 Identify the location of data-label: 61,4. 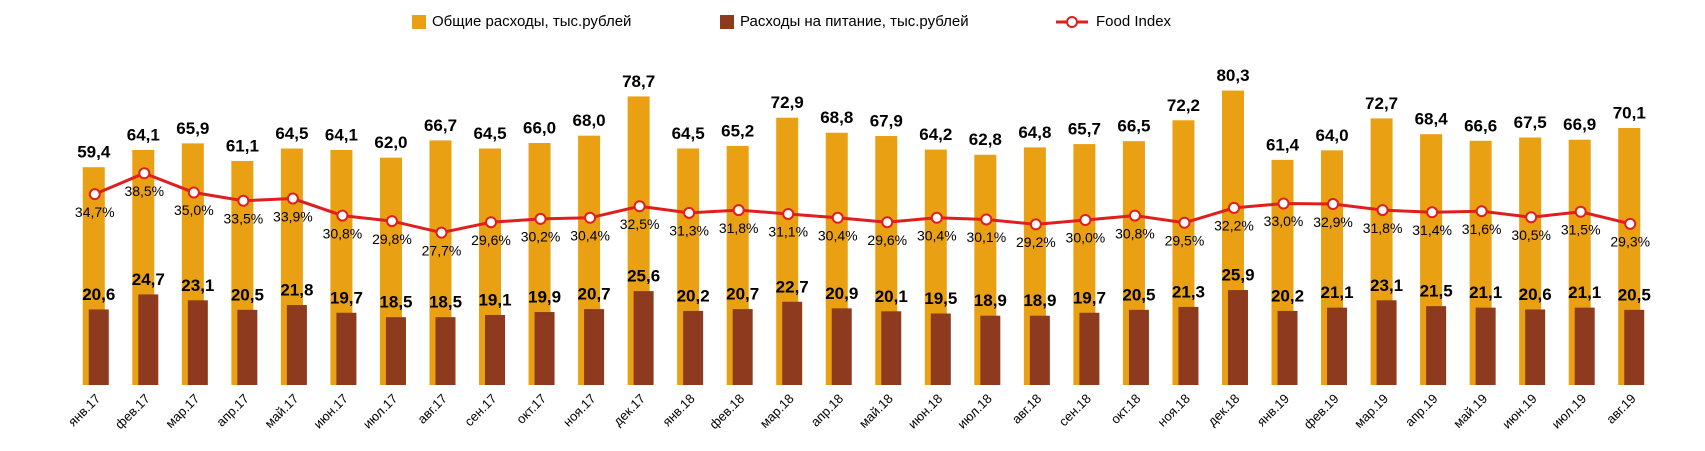
(1283, 144).